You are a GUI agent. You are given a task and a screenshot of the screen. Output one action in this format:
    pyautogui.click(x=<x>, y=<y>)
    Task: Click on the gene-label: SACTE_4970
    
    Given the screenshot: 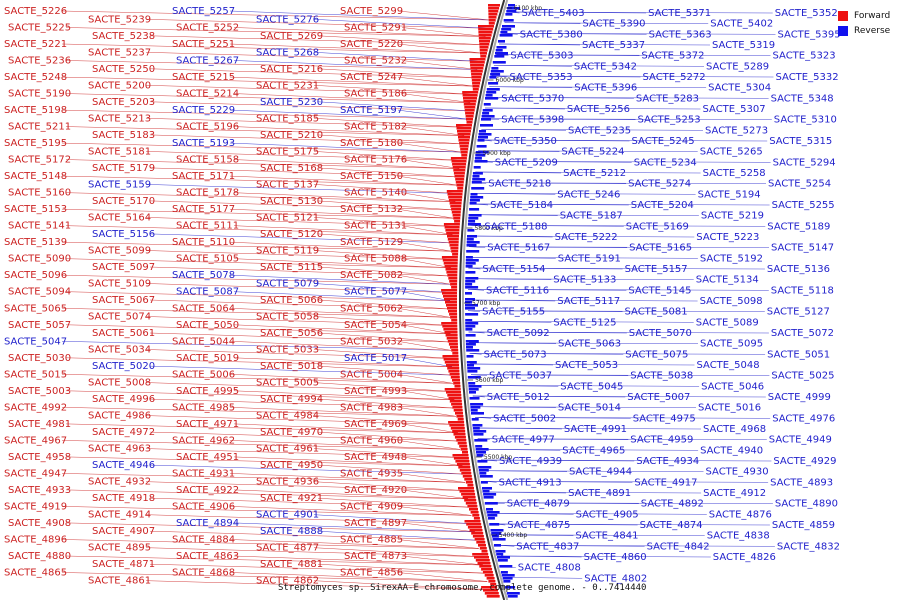 What is the action you would take?
    pyautogui.click(x=291, y=432)
    